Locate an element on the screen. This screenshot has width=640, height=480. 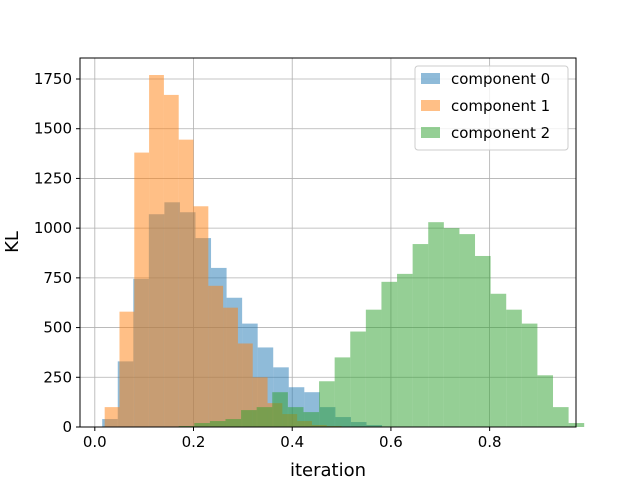
x-ticks: 0.0 0.2 0.4 0.6 0.8 is located at coordinates (292, 439).